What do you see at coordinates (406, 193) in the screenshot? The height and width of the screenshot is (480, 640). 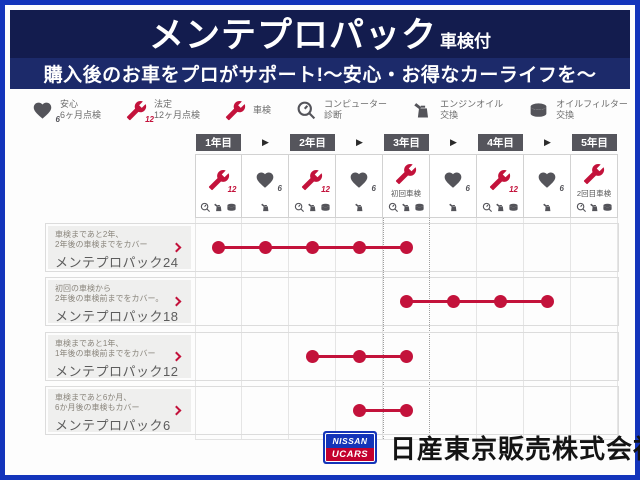 I see `milestone-label: 初回車検` at bounding box center [406, 193].